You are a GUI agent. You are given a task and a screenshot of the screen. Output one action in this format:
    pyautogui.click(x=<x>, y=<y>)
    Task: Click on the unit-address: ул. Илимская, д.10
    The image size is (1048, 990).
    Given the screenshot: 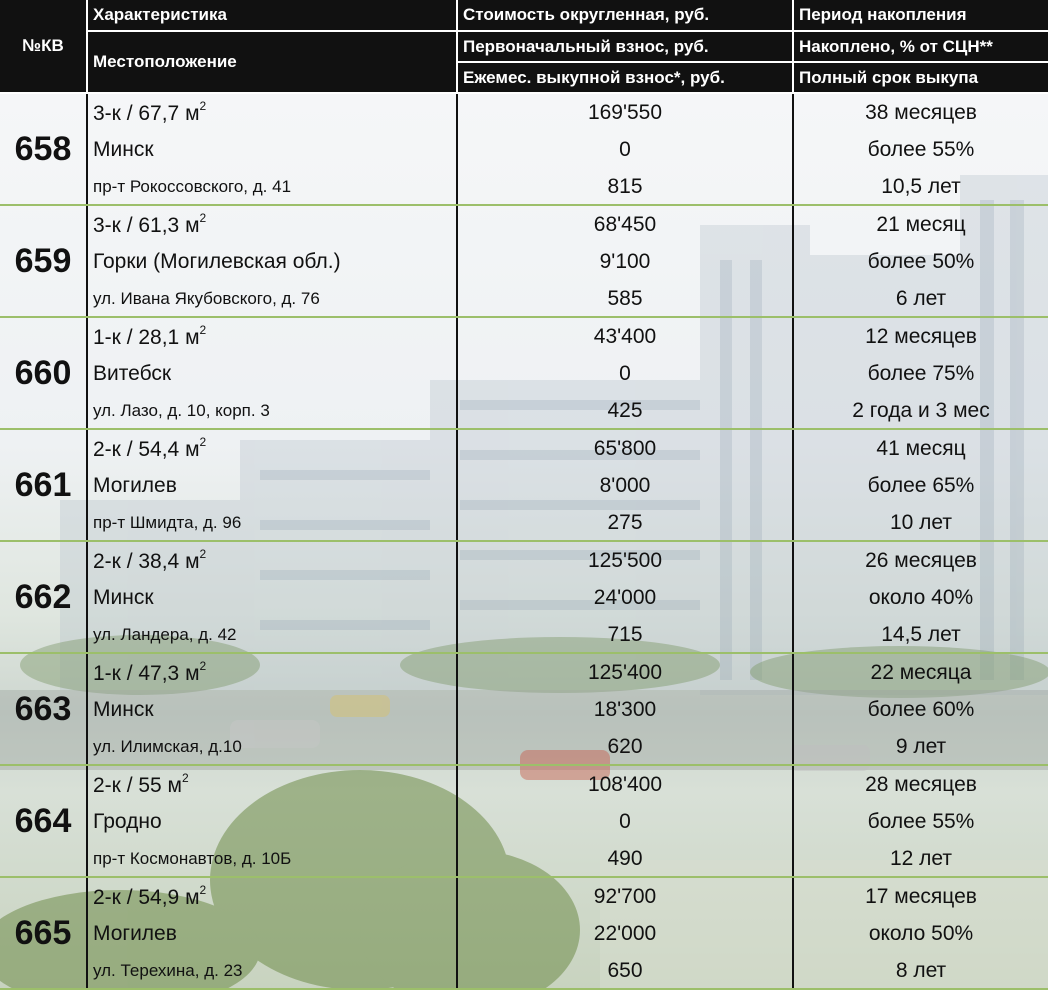 What is the action you would take?
    pyautogui.click(x=272, y=747)
    